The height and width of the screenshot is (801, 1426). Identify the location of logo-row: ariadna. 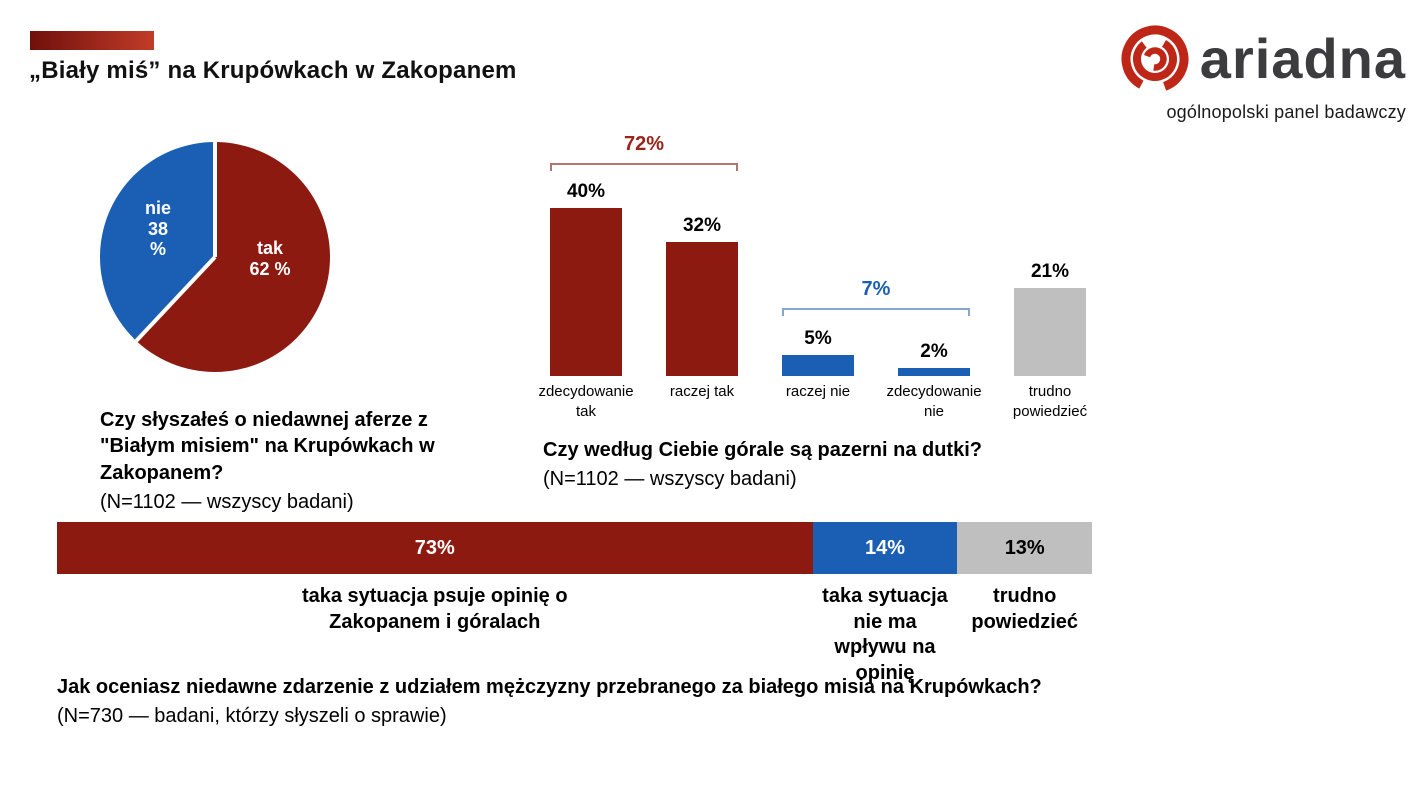
(1262, 59).